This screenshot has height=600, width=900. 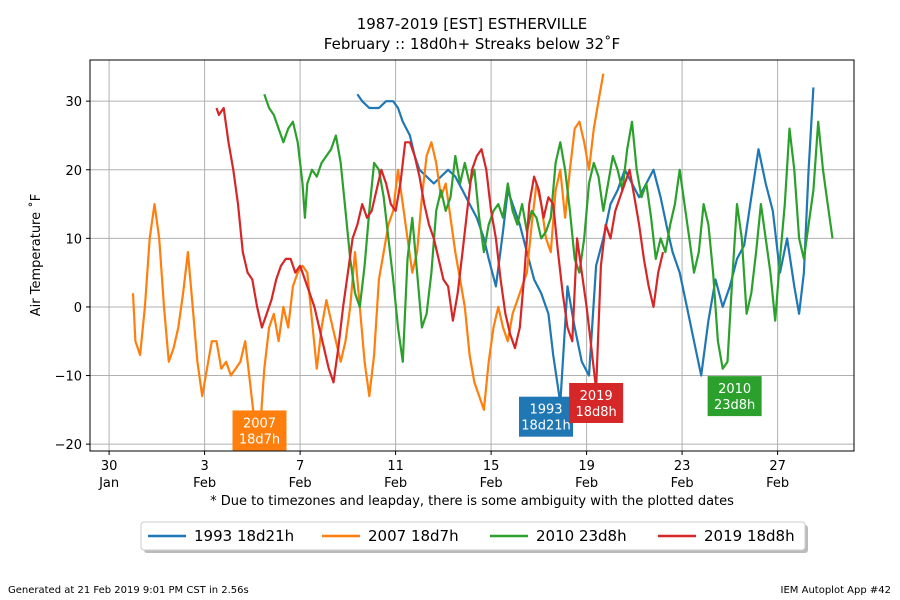 What do you see at coordinates (68, 445) in the screenshot?
I see `y-tick-label: −20` at bounding box center [68, 445].